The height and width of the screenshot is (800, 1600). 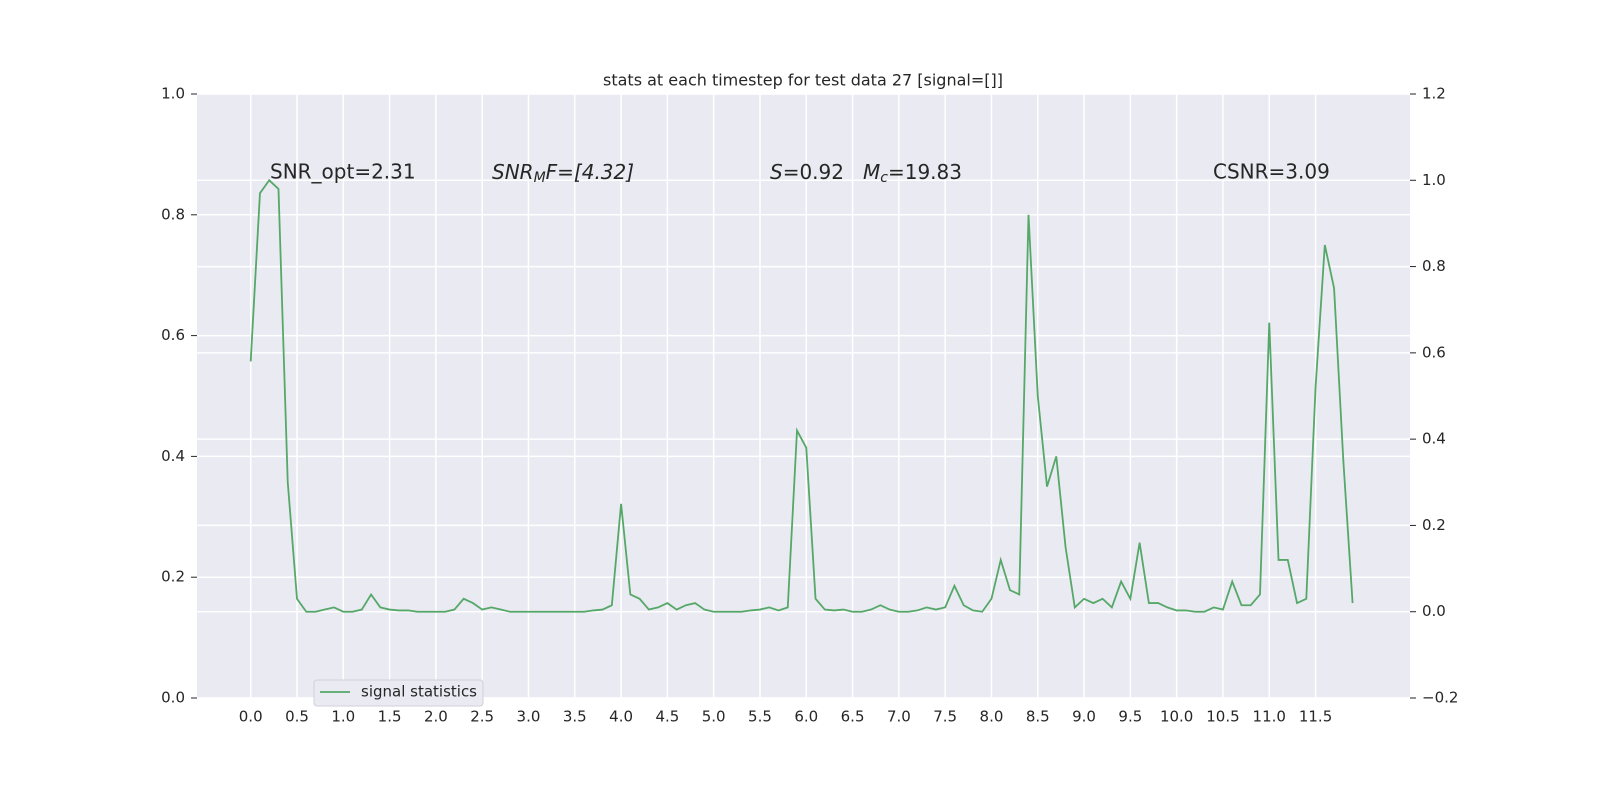 I want to click on x-tick-label: 4.0, so click(x=621, y=717).